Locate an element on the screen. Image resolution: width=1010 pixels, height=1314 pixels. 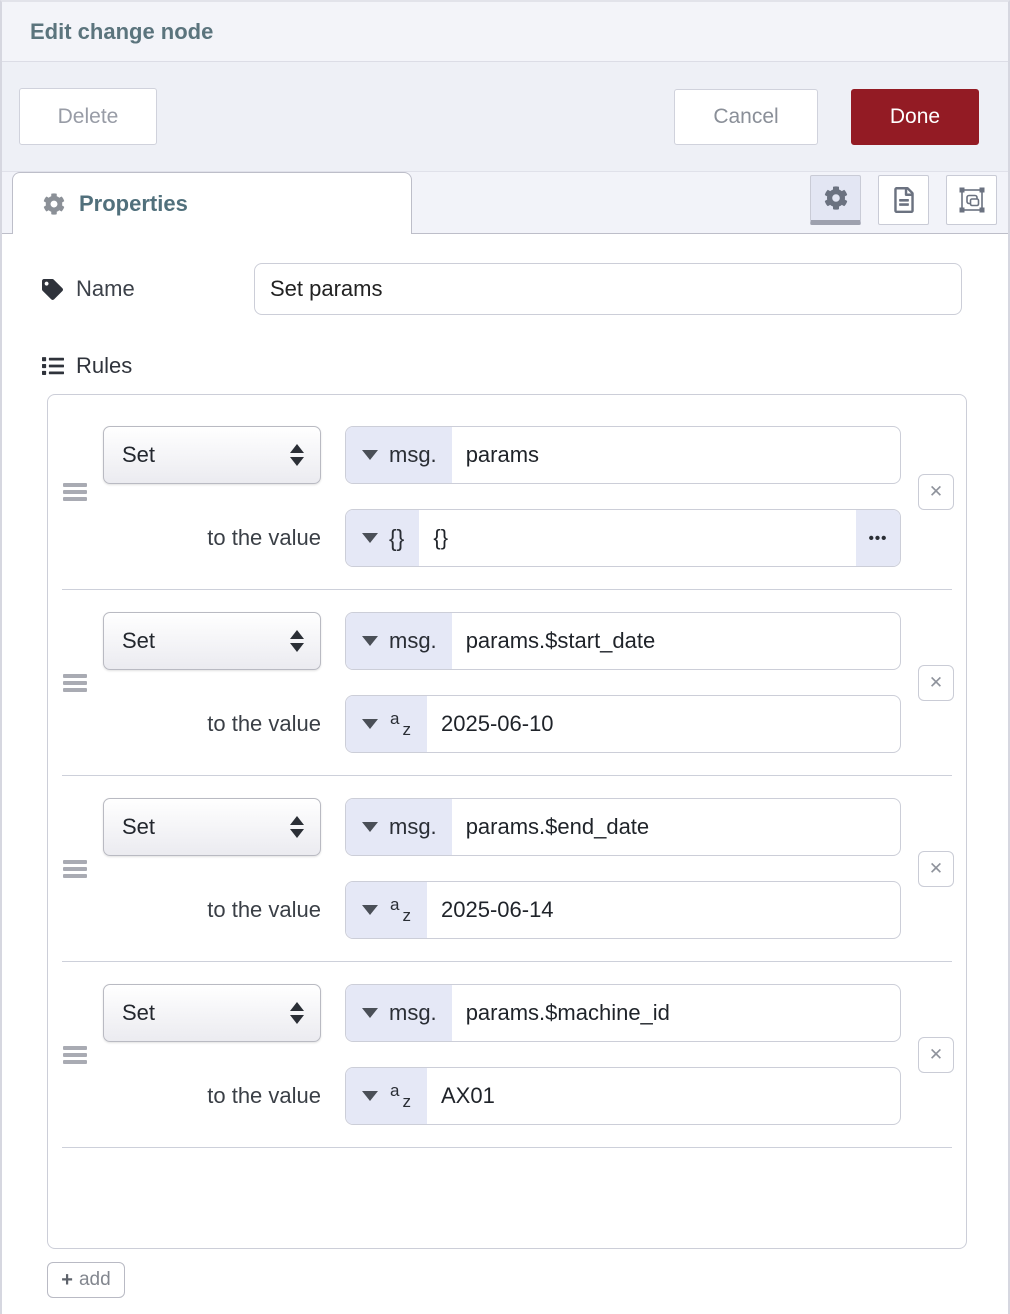
done-button: Done is located at coordinates (915, 116).